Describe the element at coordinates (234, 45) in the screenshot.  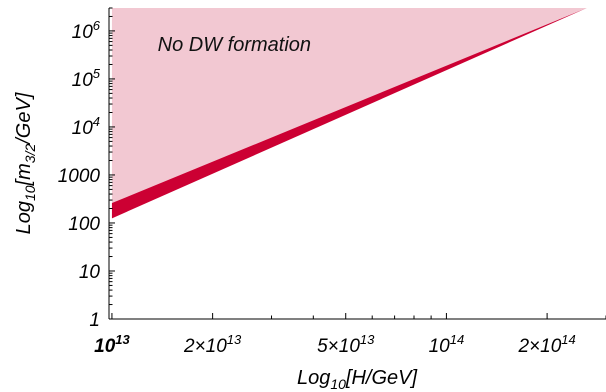
I see `annotation-no-dw-formation: No DW formation` at that location.